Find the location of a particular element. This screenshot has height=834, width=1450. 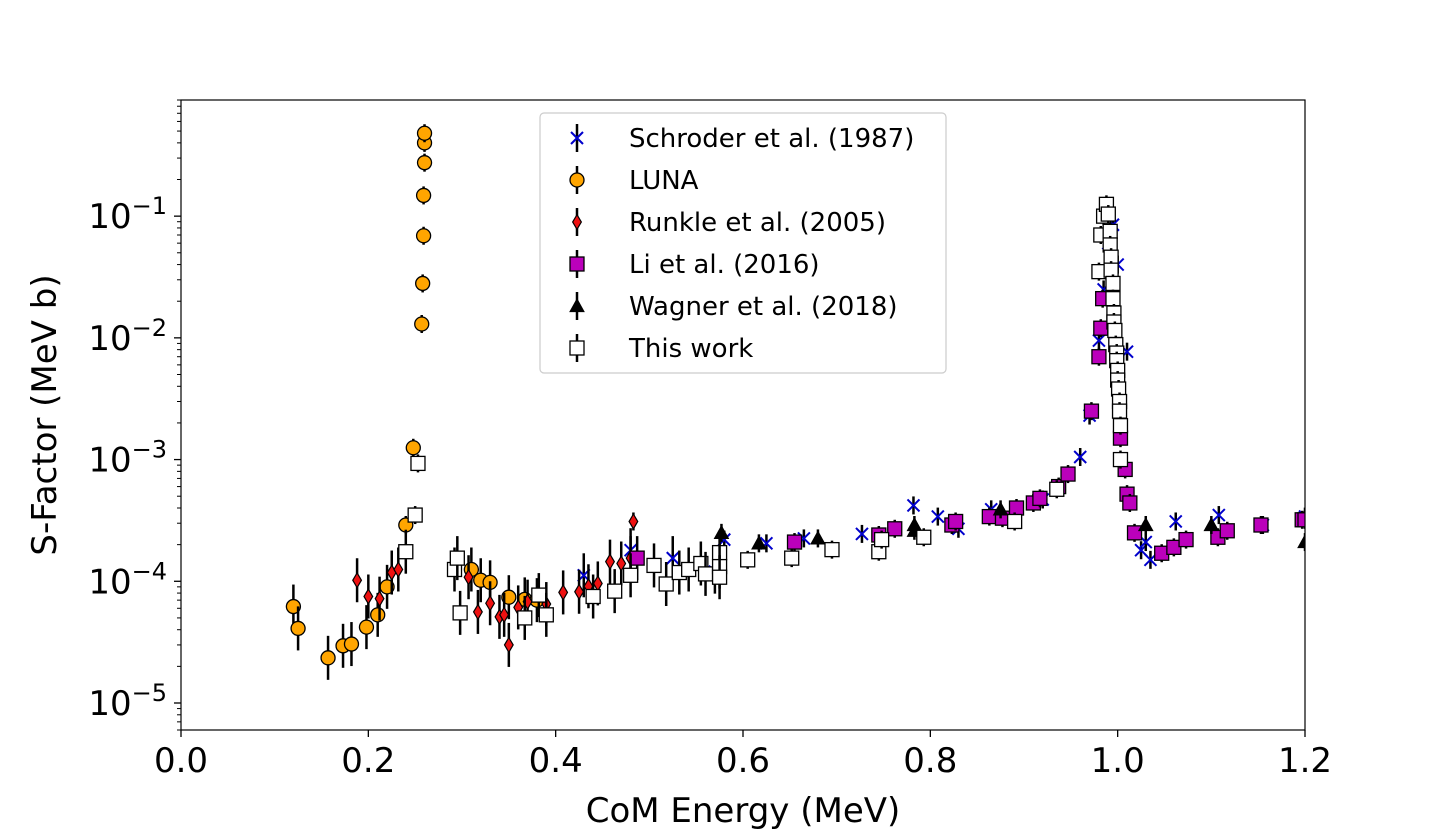

legend-item: LUNA is located at coordinates (634, 181).